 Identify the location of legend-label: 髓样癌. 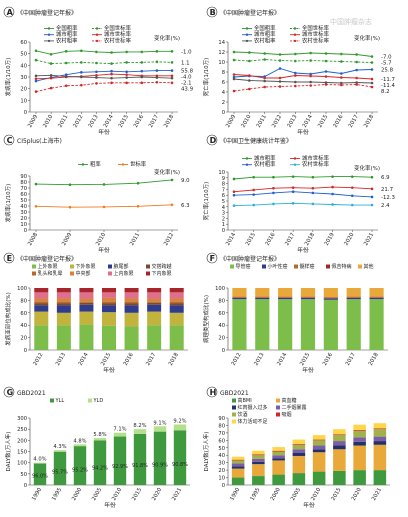
(307, 266).